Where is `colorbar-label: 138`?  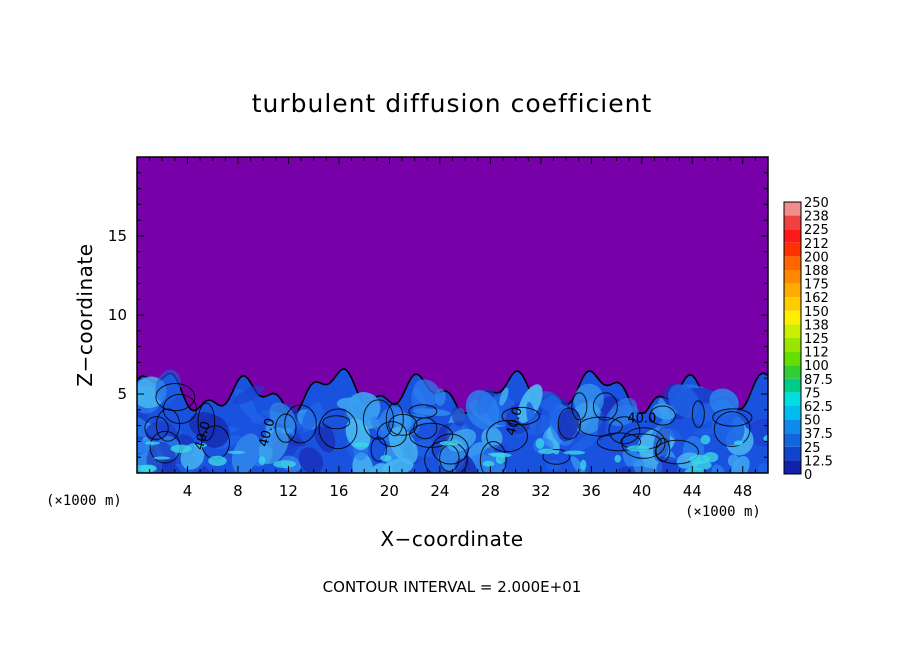 colorbar-label: 138 is located at coordinates (816, 325).